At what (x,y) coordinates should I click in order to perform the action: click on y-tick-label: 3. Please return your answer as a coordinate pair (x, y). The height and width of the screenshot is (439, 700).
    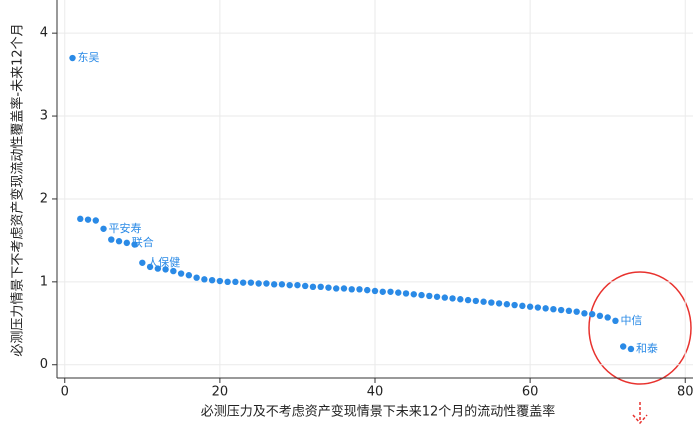
    Looking at the image, I should click on (44, 116).